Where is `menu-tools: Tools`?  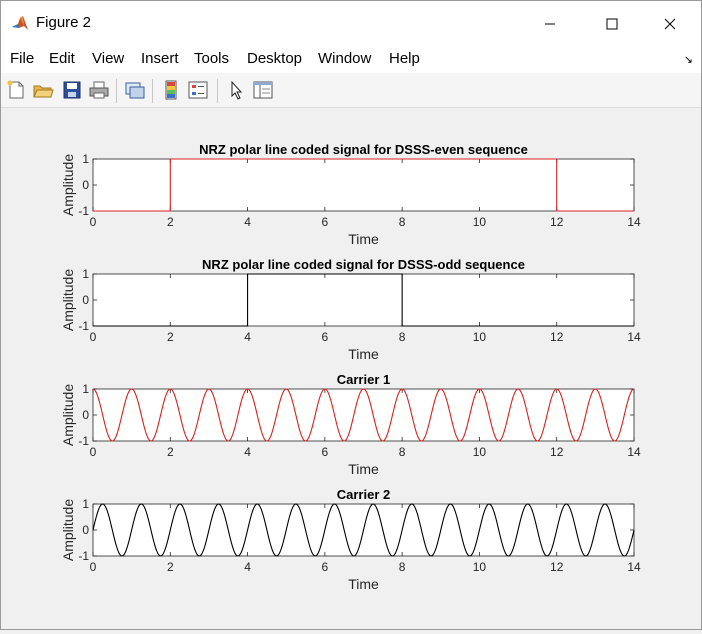 menu-tools: Tools is located at coordinates (212, 58).